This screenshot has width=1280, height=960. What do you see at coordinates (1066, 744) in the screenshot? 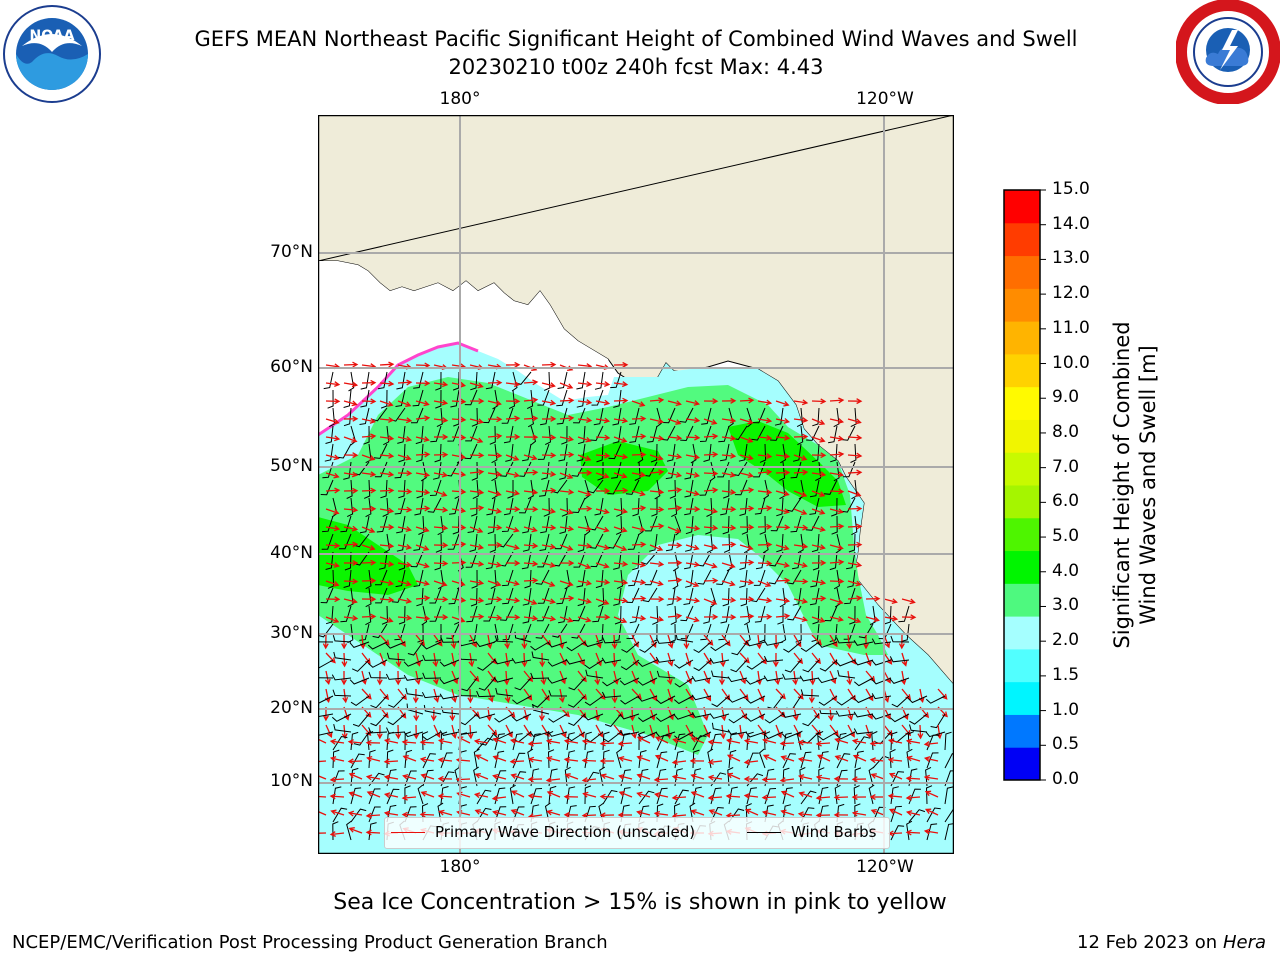
I see `colorbar-tick-label: 0.5` at bounding box center [1066, 744].